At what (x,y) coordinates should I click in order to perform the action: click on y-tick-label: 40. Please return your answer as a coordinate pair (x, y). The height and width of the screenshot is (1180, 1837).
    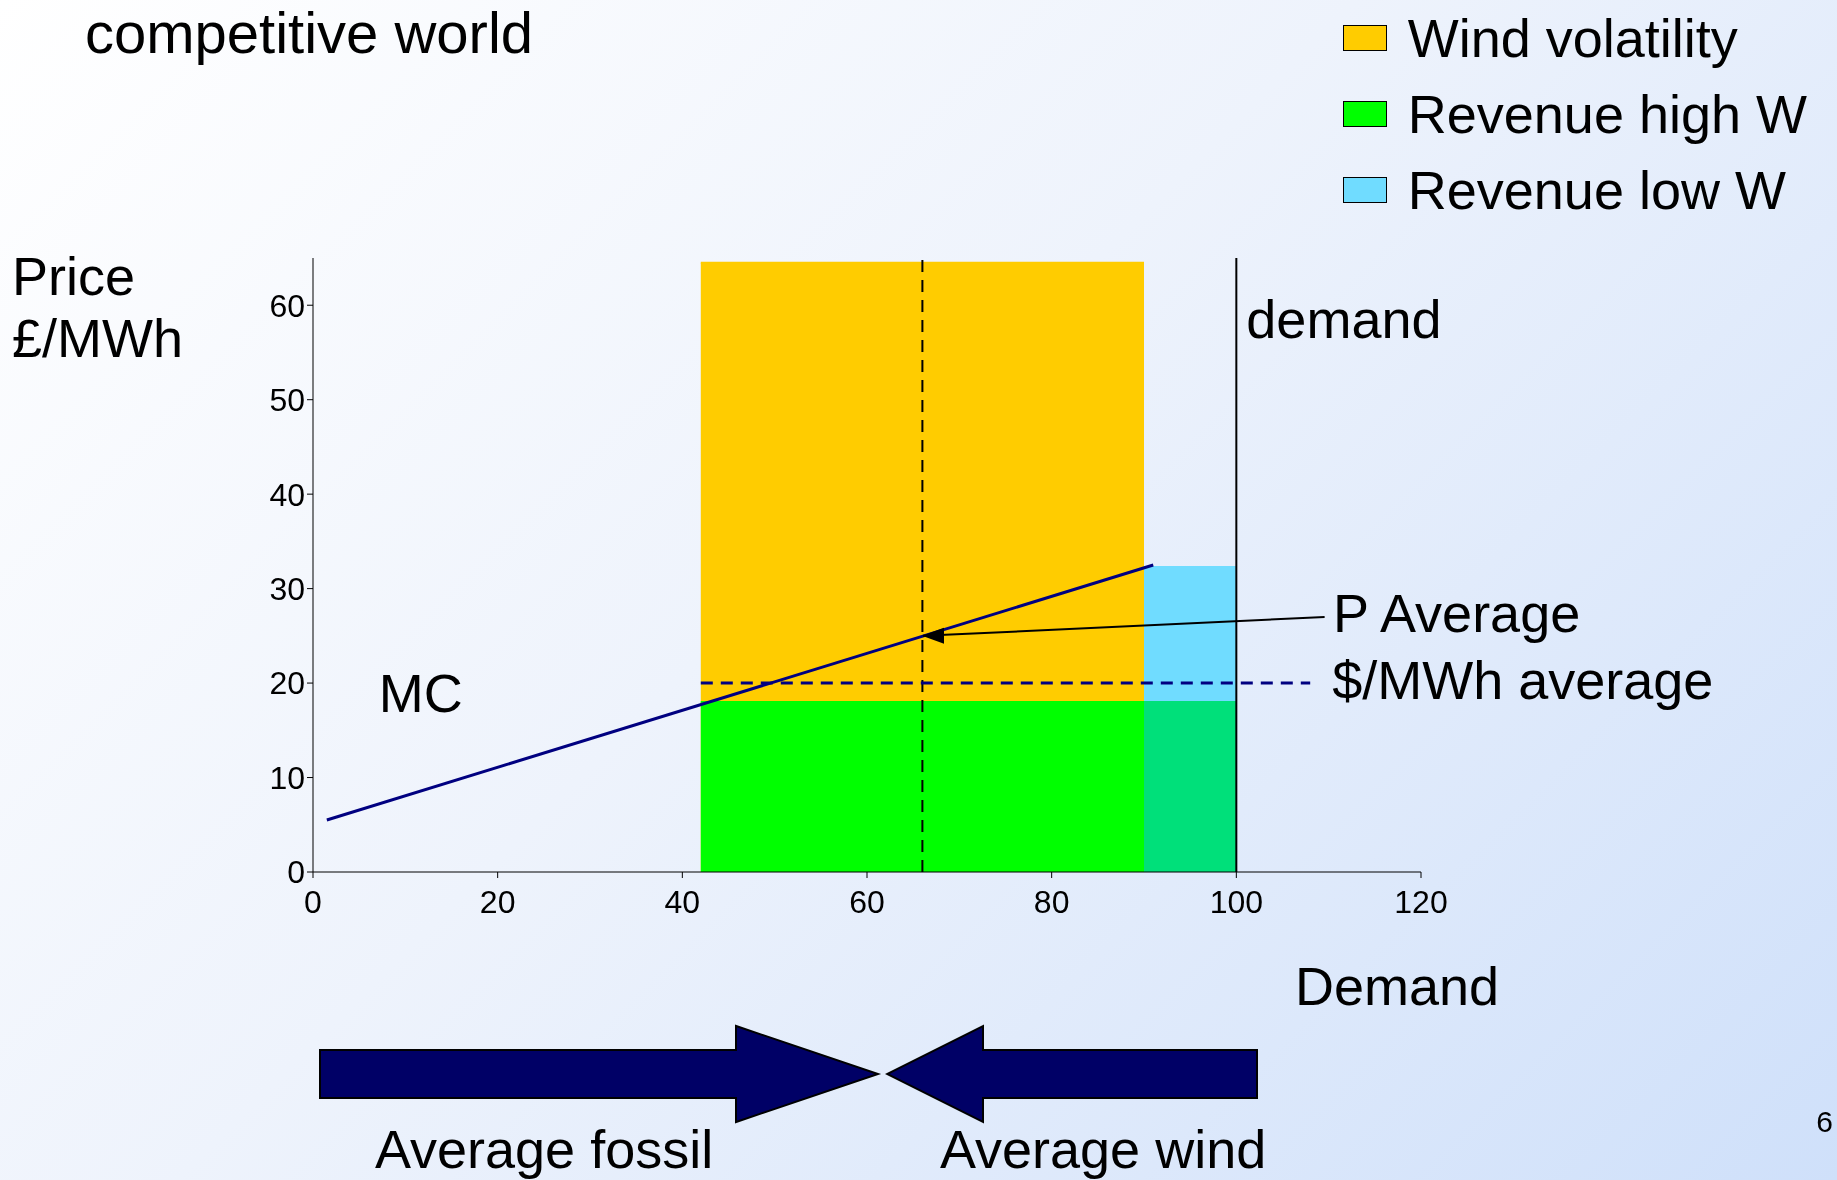
    Looking at the image, I should click on (287, 494).